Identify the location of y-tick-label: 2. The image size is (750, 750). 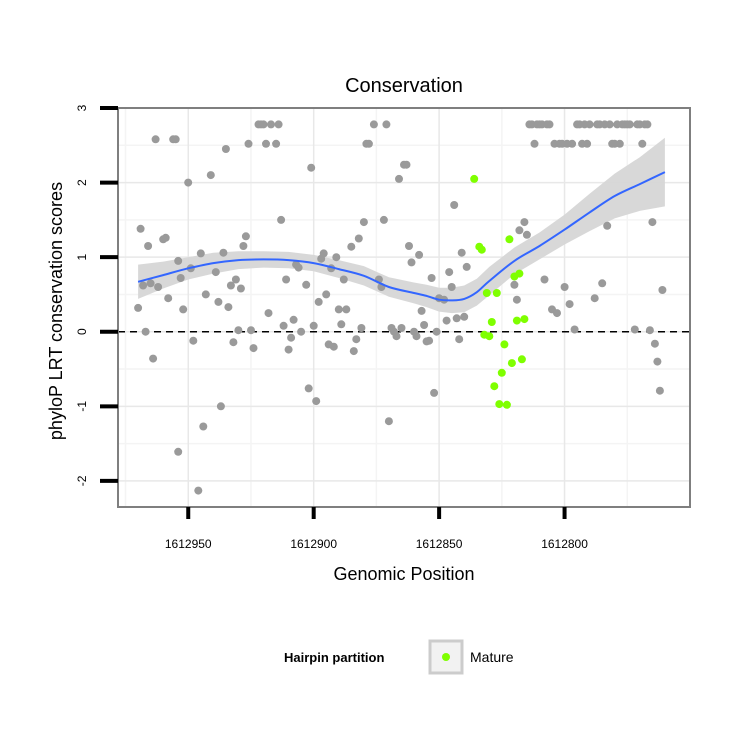
(82, 182).